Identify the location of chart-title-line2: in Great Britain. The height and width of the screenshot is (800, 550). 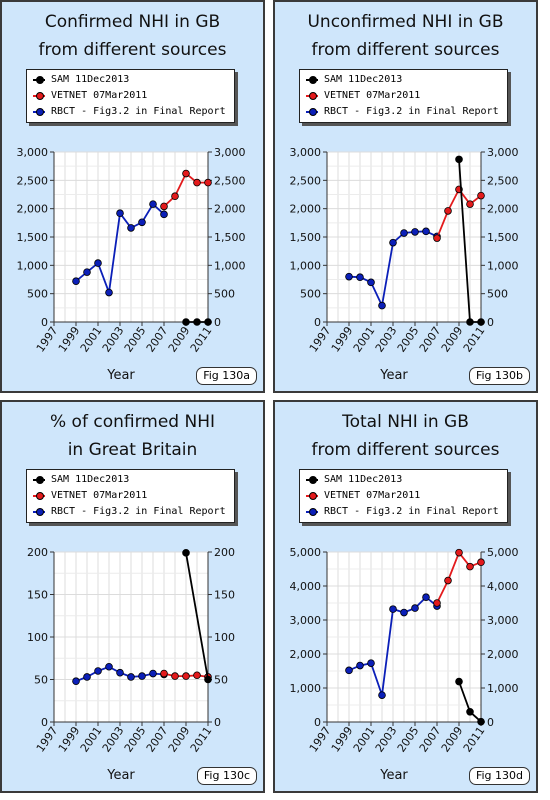
(132, 450).